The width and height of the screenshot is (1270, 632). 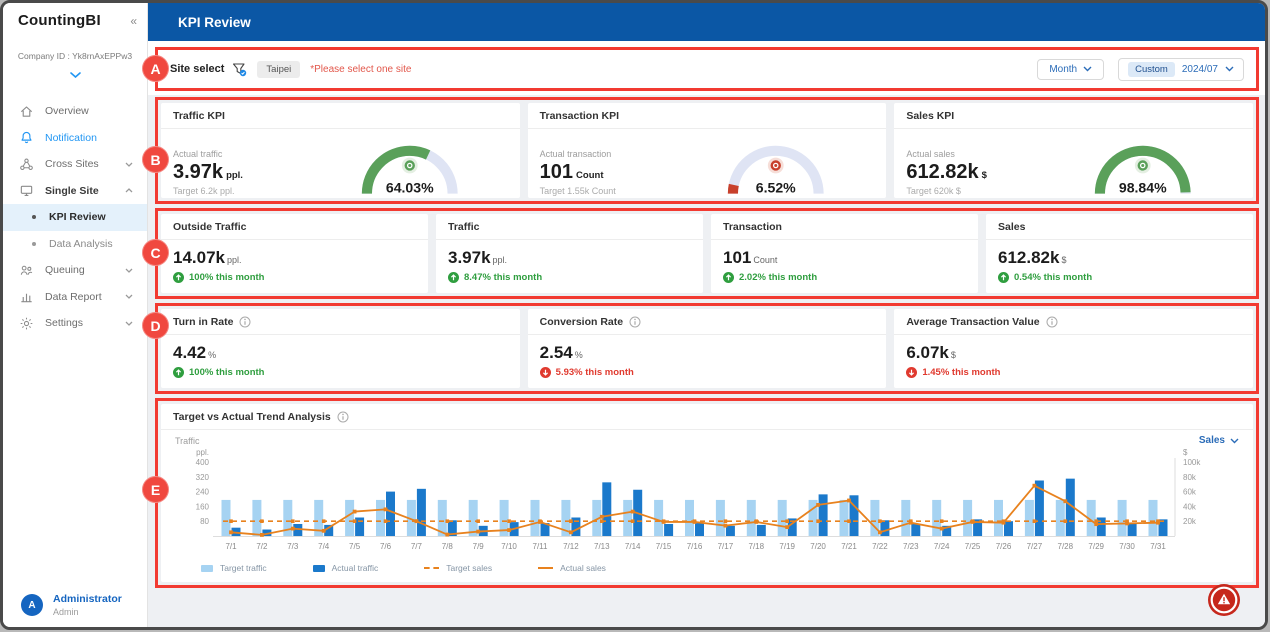 What do you see at coordinates (572, 568) in the screenshot?
I see `legend-item: Actual sales` at bounding box center [572, 568].